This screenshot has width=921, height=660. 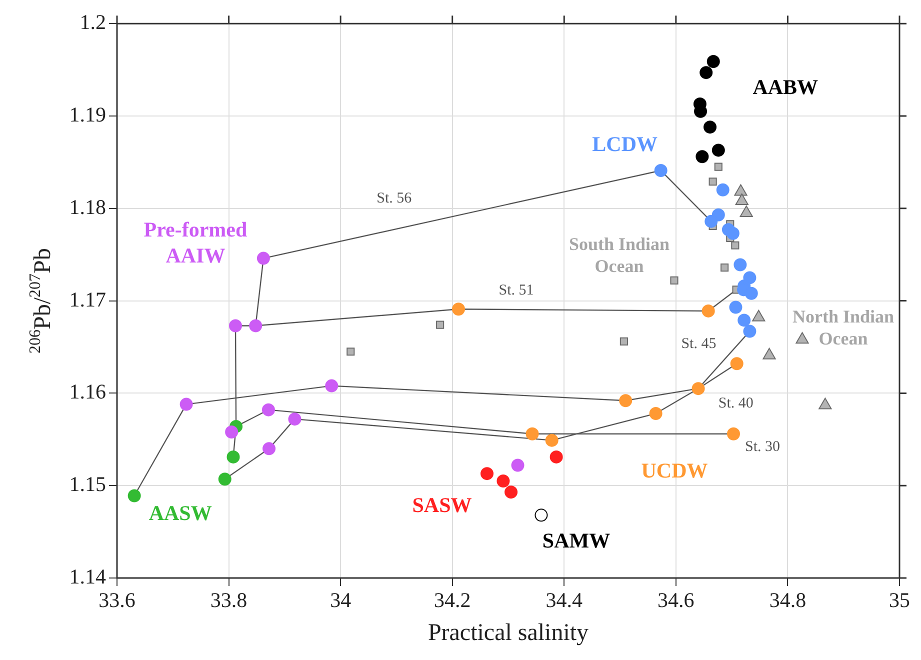 I want to click on x-tick-label: 34.6, so click(x=676, y=600).